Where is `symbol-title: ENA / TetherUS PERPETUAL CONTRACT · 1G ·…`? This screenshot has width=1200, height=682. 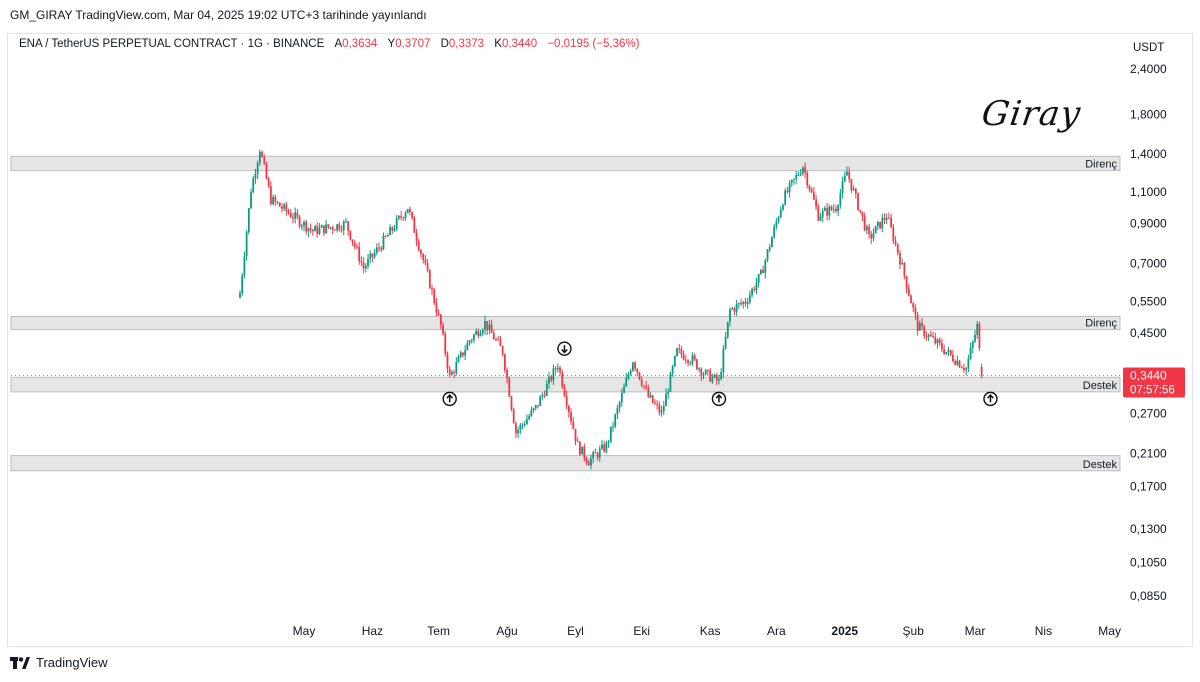
symbol-title: ENA / TetherUS PERPETUAL CONTRACT · 1G ·… is located at coordinates (172, 44).